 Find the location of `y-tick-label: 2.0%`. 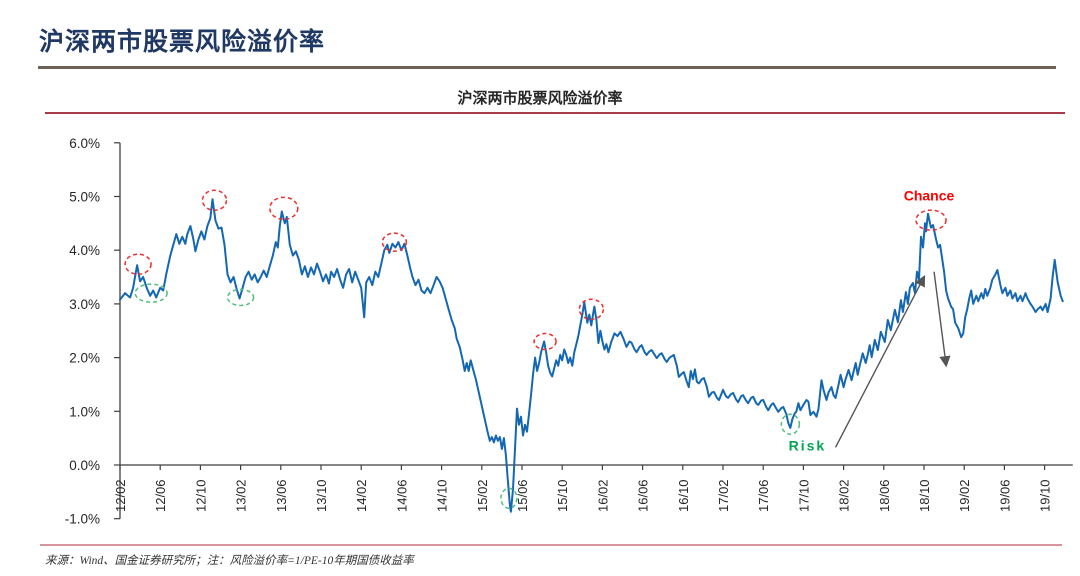

y-tick-label: 2.0% is located at coordinates (84, 358).